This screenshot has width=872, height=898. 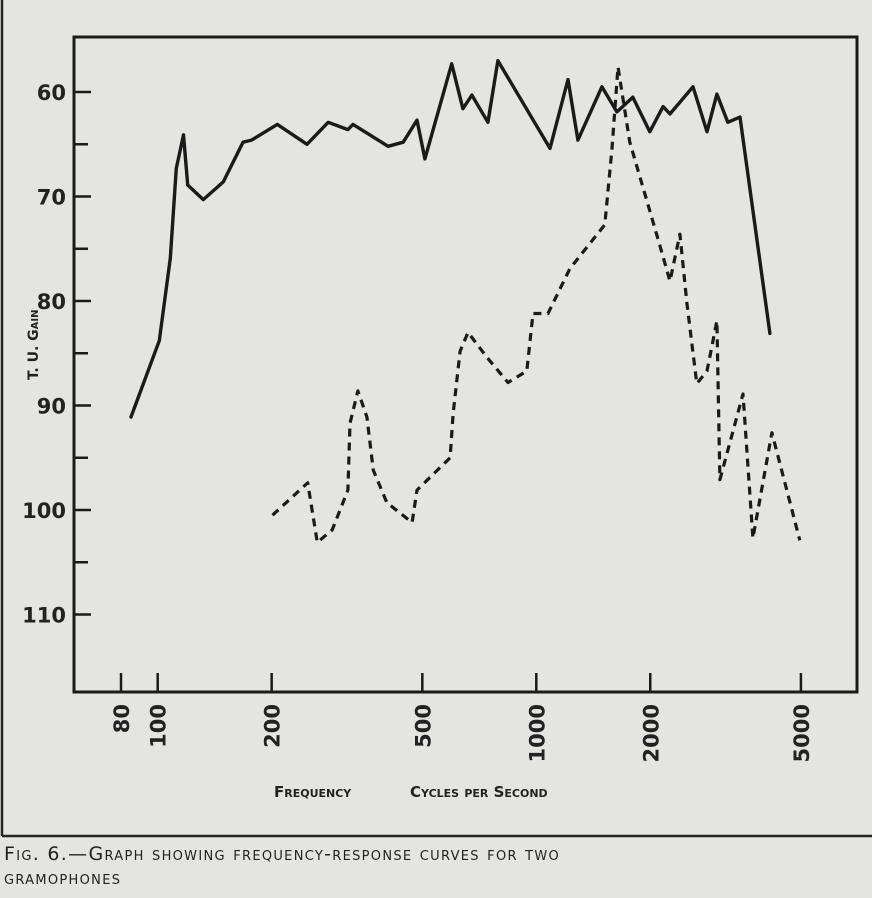 I want to click on x-axis-label-cycles: Cycles per Second, so click(x=479, y=792).